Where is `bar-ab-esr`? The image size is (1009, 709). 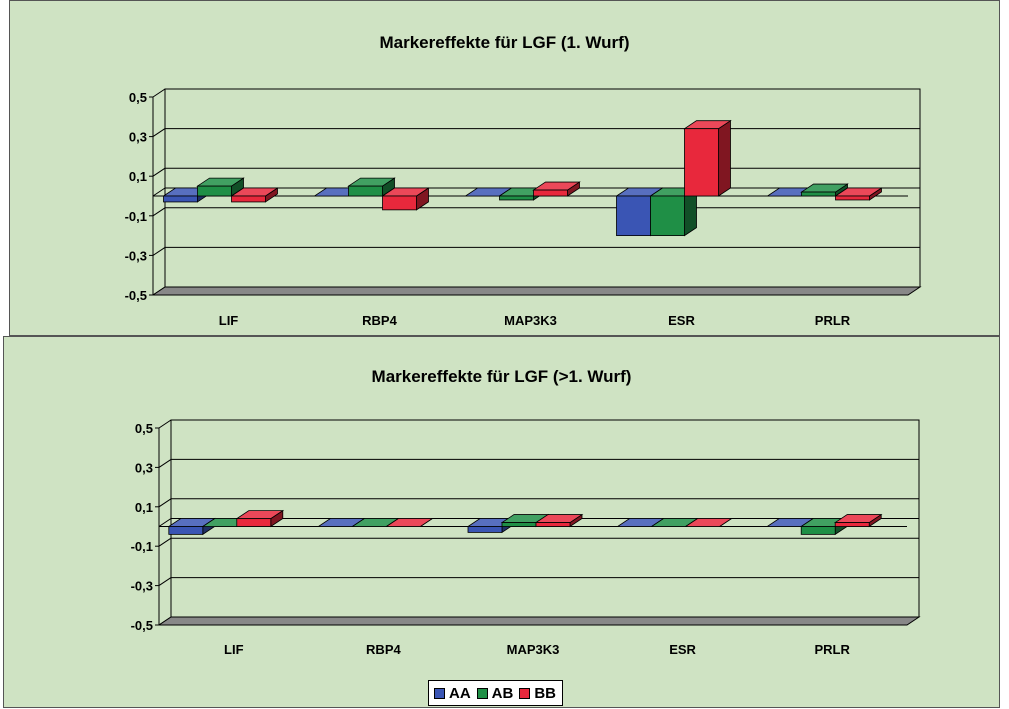 bar-ab-esr is located at coordinates (673, 212).